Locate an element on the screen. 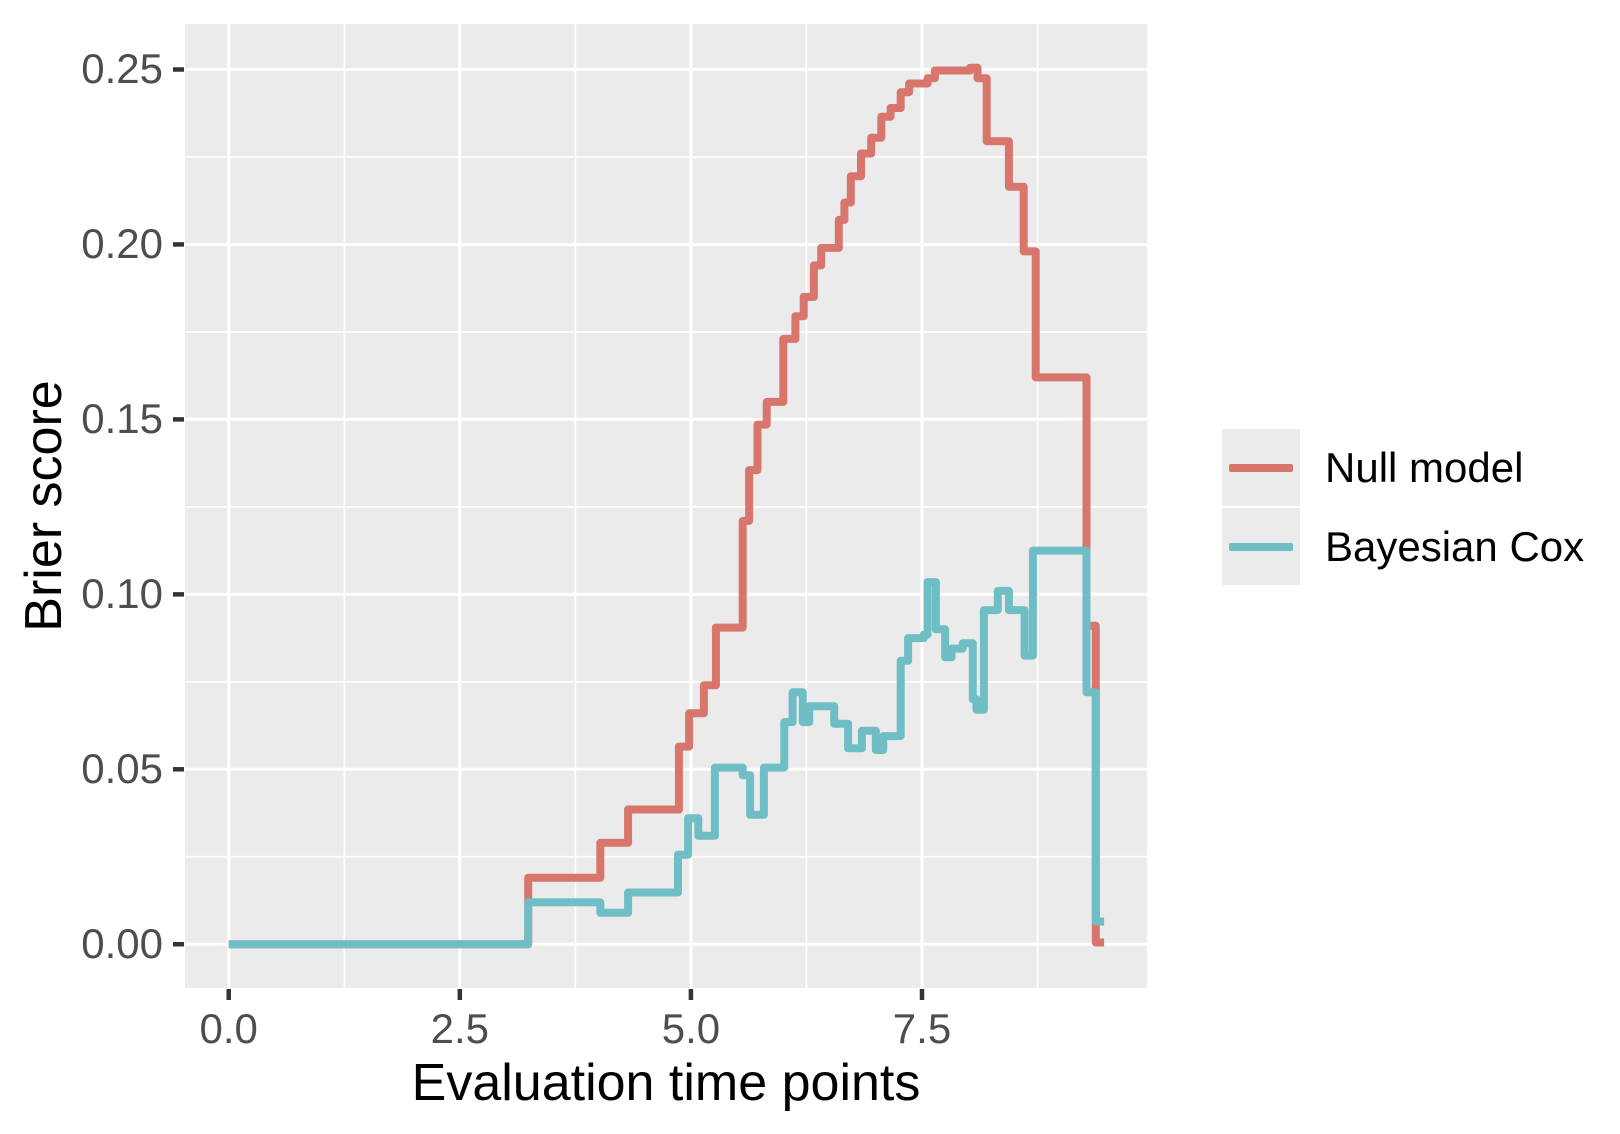  legend-item-bayesian-cox: Bayesian Cox is located at coordinates (1403, 546).